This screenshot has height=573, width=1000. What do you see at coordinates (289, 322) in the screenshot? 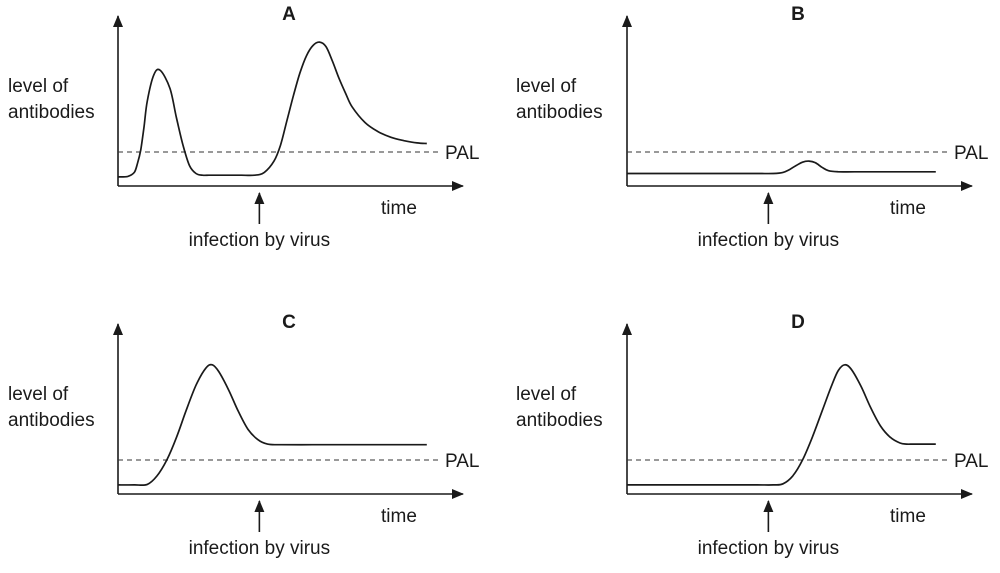
I see `panel-title: C` at bounding box center [289, 322].